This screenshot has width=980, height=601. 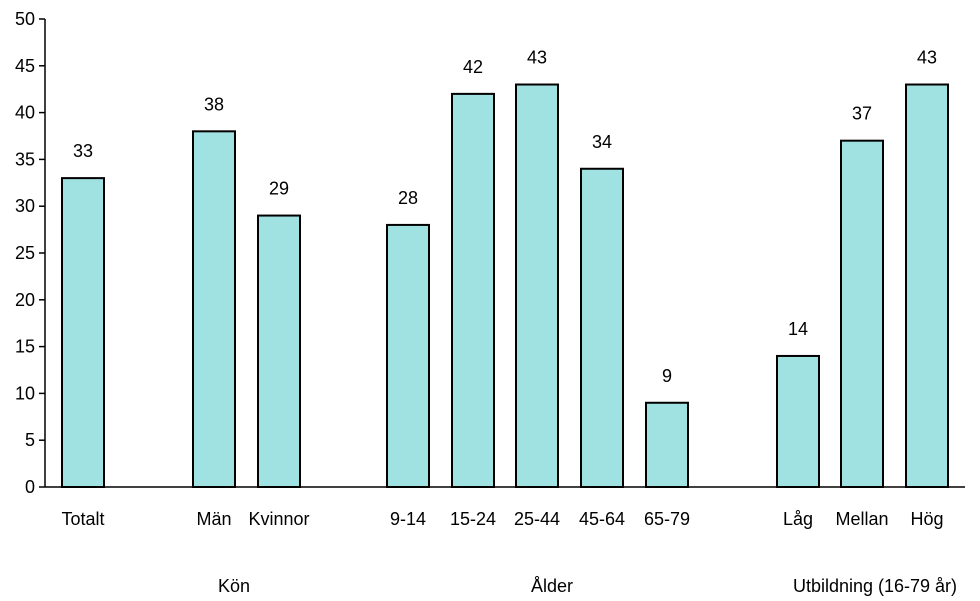 What do you see at coordinates (587, 586) in the screenshot?
I see `group-labels: Kön Ålder Utbildning (16-79 år)` at bounding box center [587, 586].